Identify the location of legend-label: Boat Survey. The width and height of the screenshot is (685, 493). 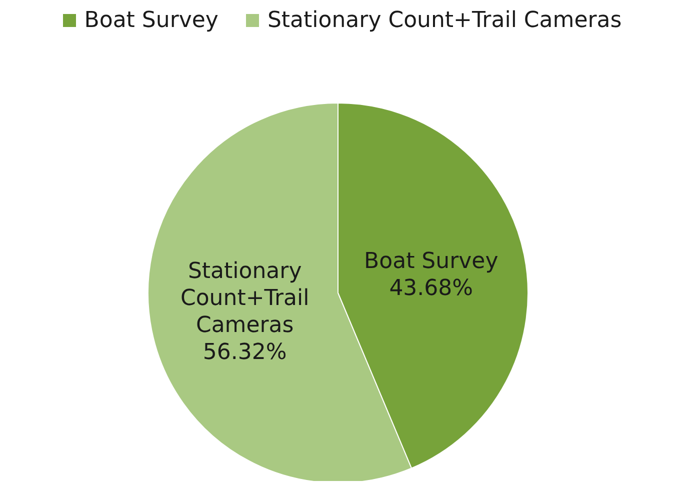
(151, 20).